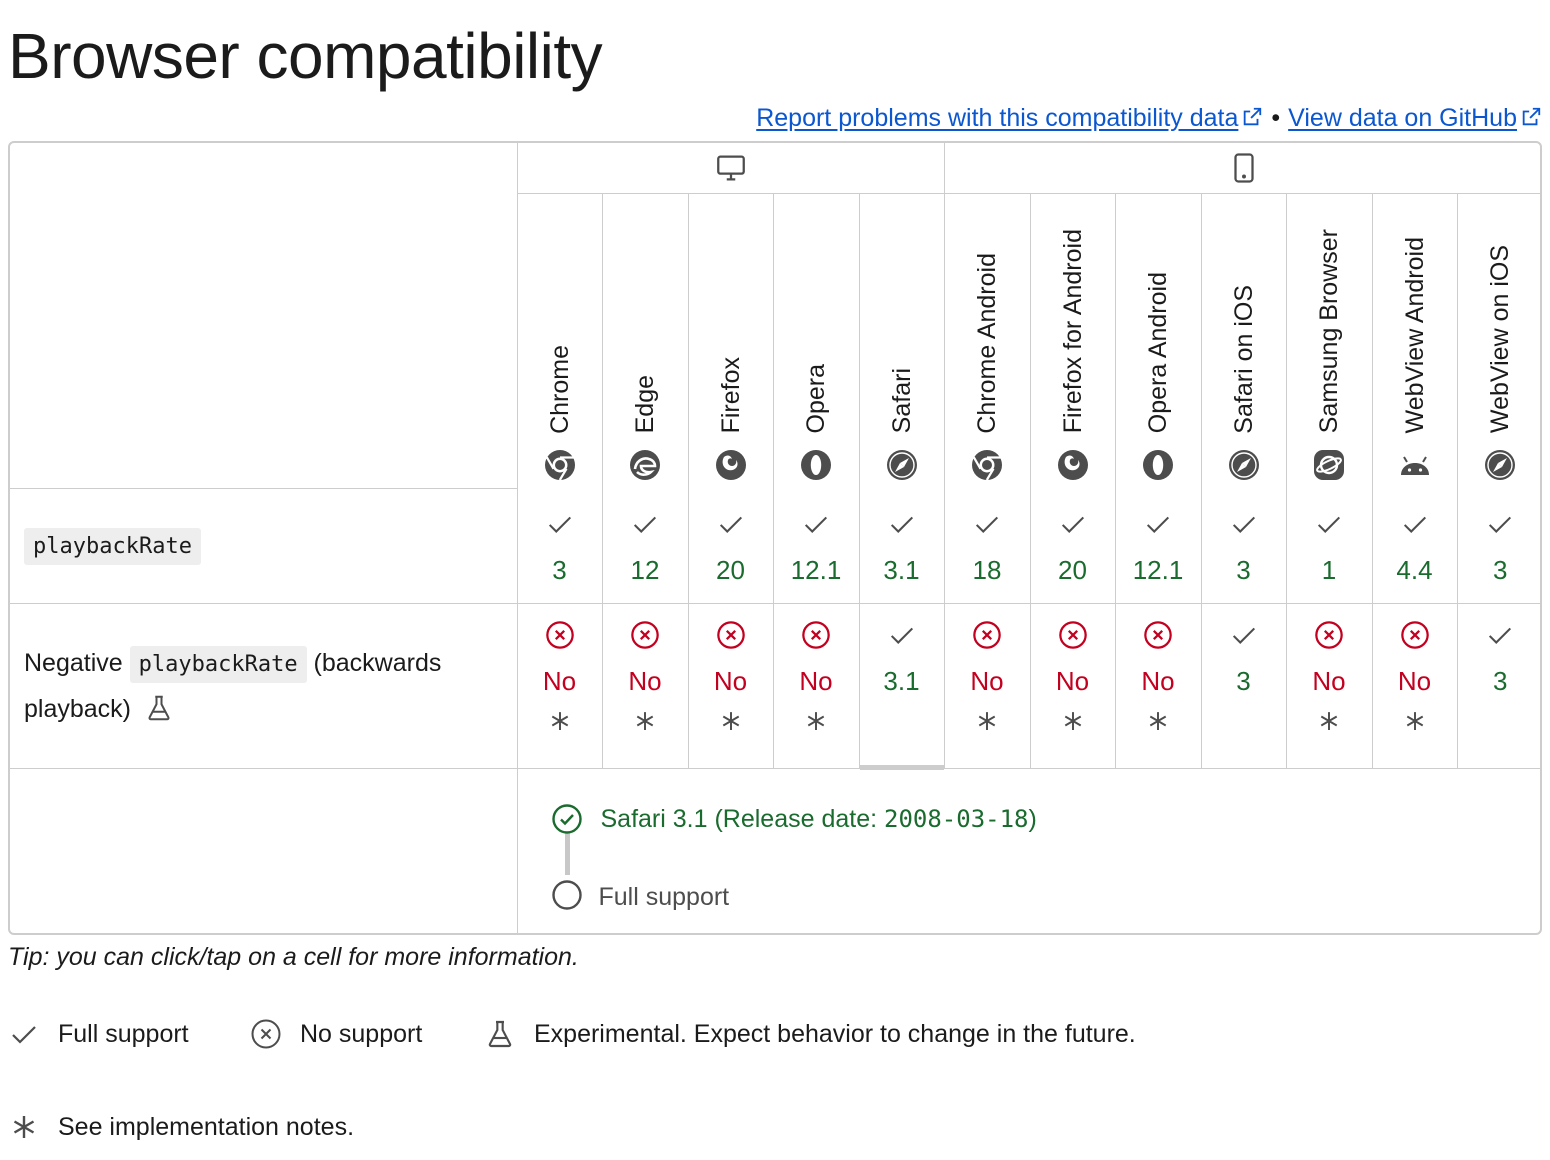  I want to click on header-corner, so click(264, 316).